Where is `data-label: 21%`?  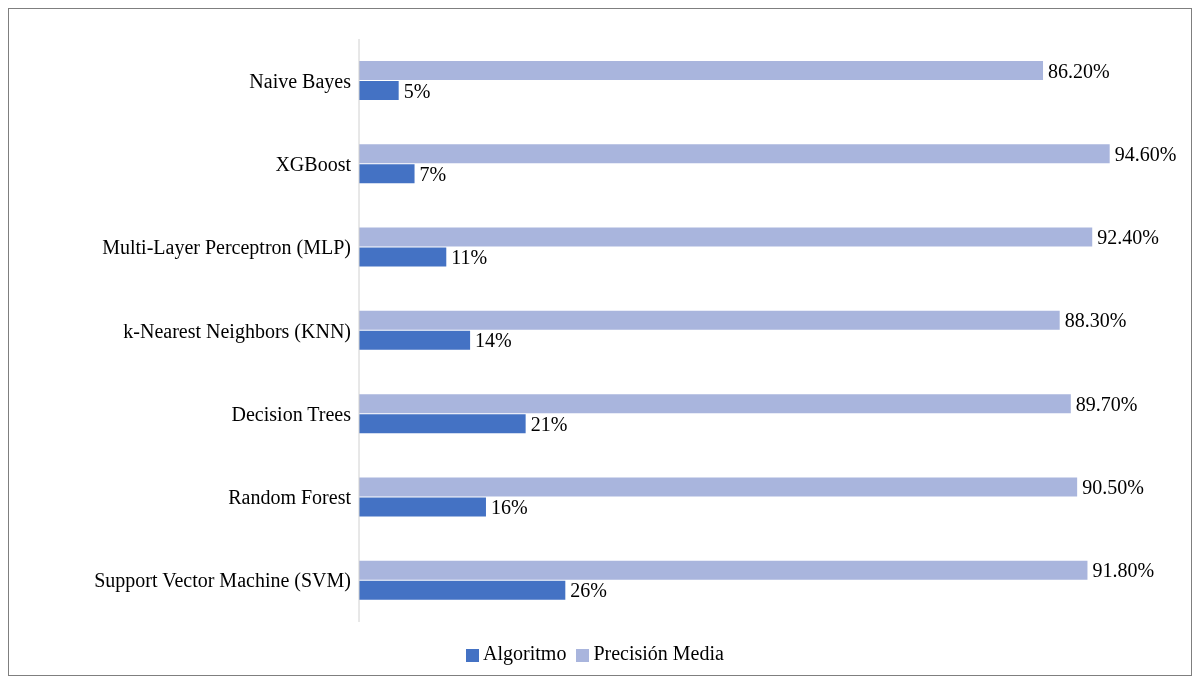 data-label: 21% is located at coordinates (549, 423).